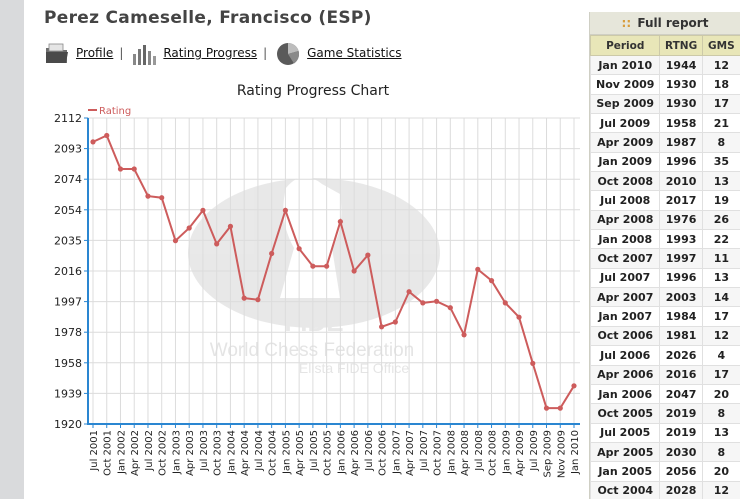 The height and width of the screenshot is (499, 740). I want to click on x-tick-label: Jan 2010, so click(575, 452).